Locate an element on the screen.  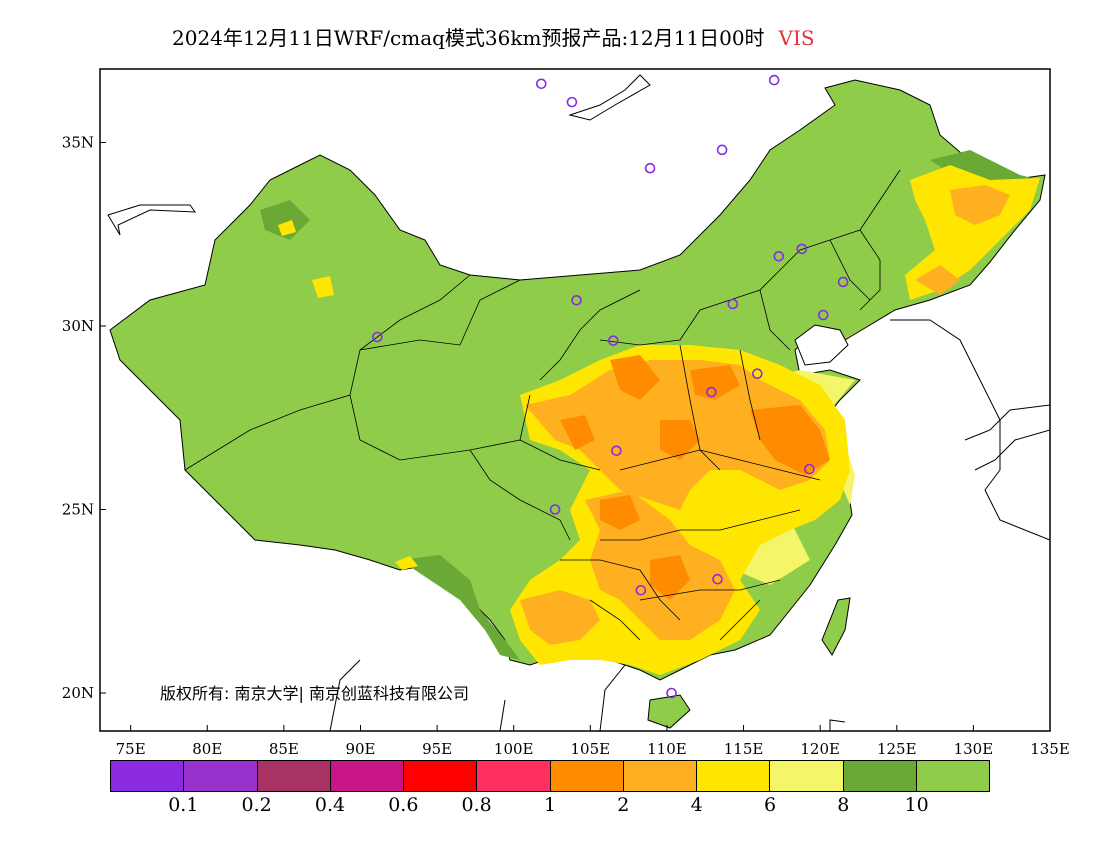
title-variable: VIS is located at coordinates (796, 38).